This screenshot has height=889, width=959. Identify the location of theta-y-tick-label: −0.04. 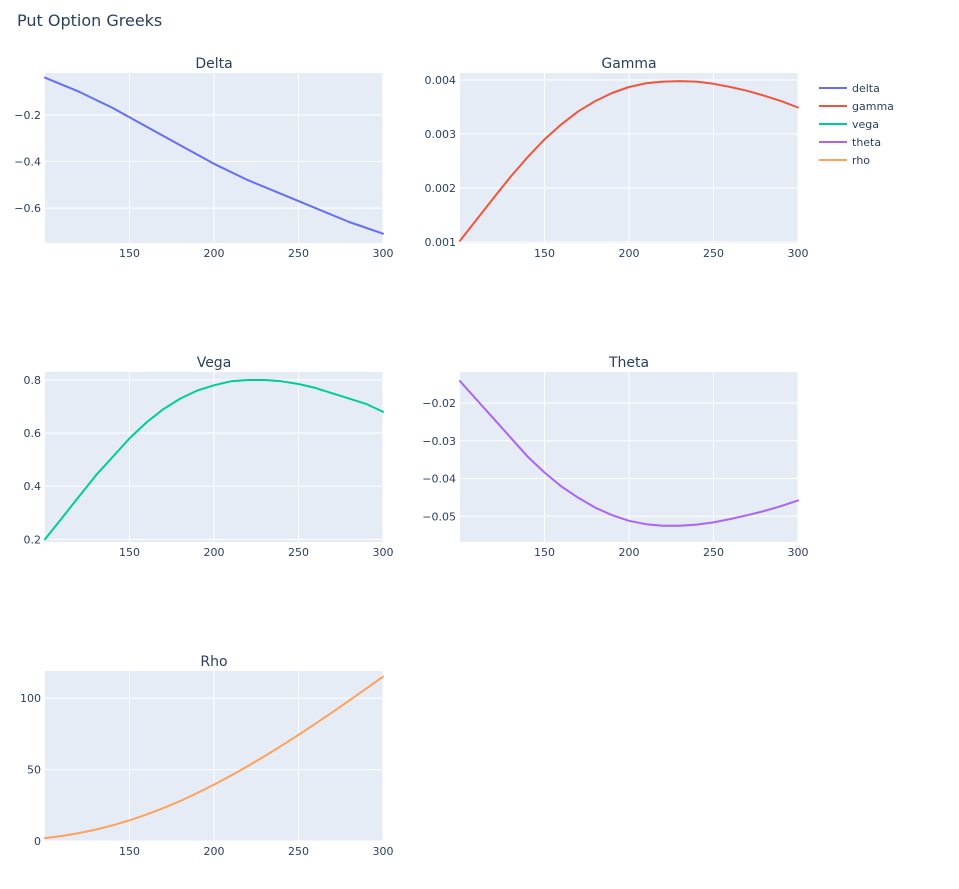
(439, 479).